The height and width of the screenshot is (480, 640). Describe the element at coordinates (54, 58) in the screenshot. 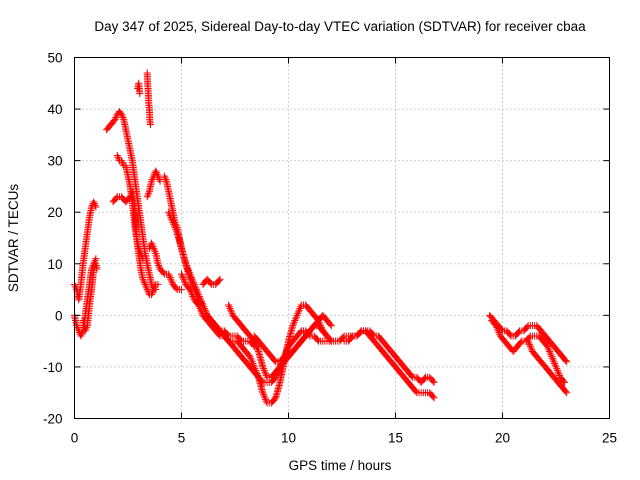

I see `y-tick-label: 50` at that location.